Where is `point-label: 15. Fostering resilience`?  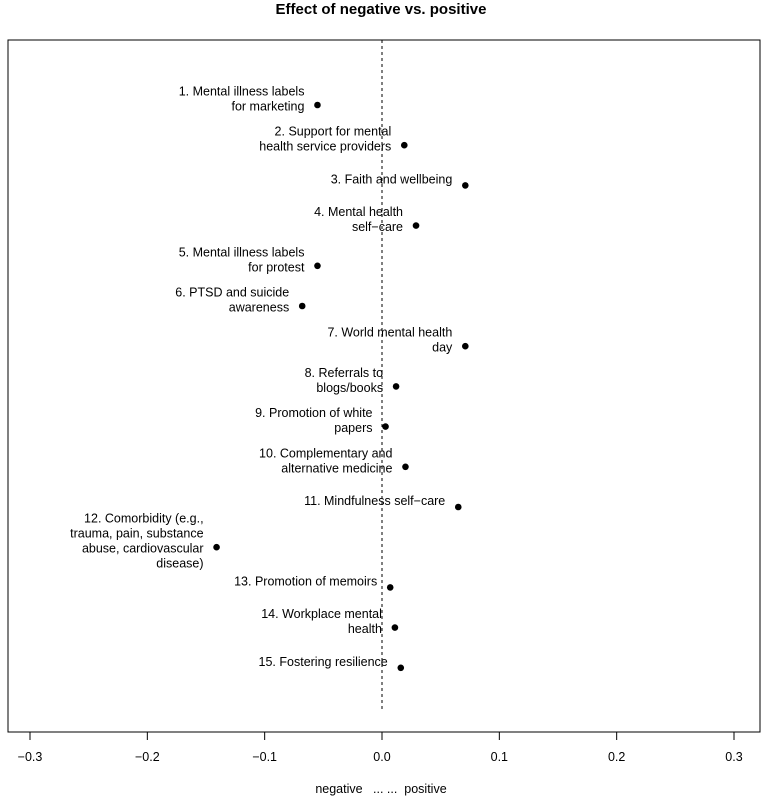 point-label: 15. Fostering resilience is located at coordinates (323, 662).